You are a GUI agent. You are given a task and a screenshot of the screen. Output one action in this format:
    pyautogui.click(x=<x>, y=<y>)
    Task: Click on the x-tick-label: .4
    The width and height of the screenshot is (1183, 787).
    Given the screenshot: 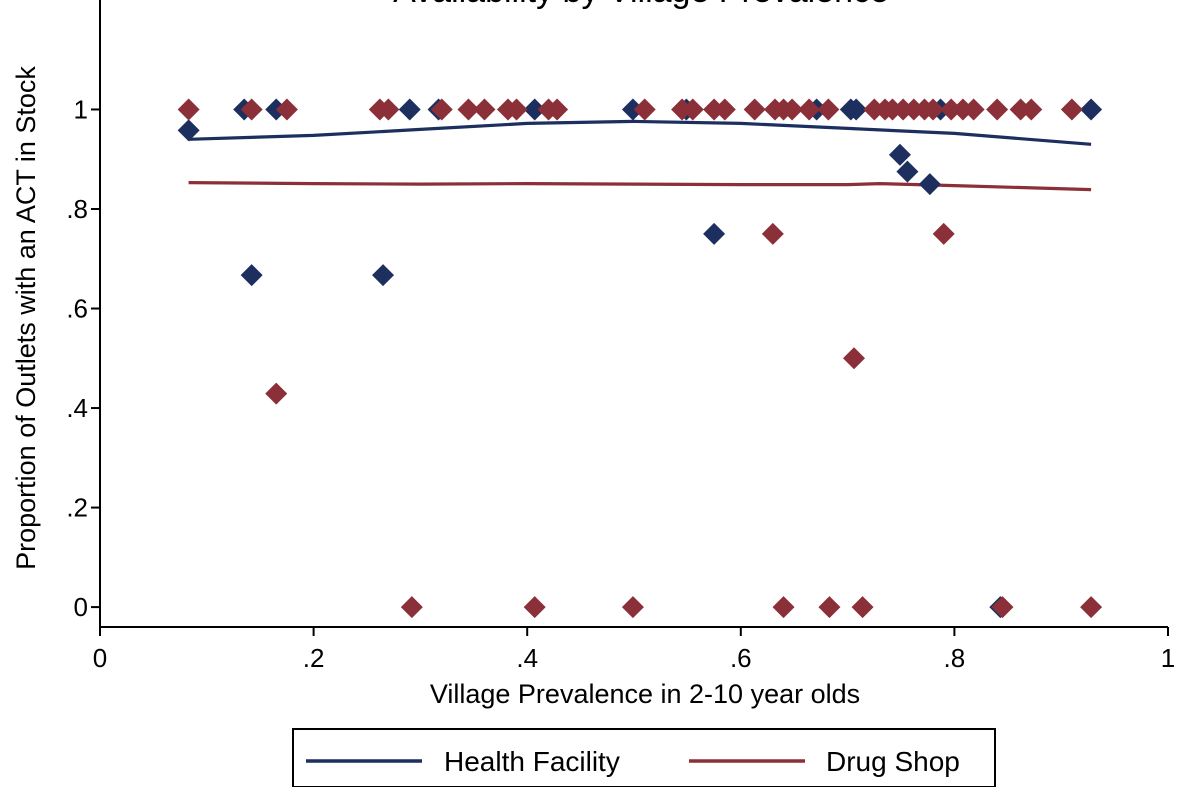 What is the action you would take?
    pyautogui.click(x=527, y=658)
    